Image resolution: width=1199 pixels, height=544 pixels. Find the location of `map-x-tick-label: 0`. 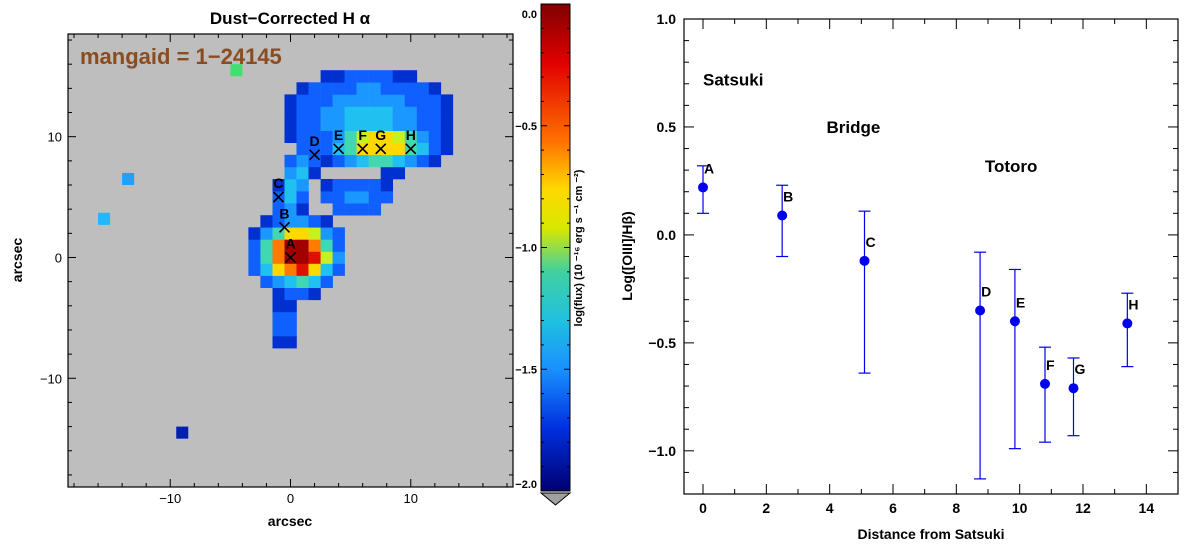

map-x-tick-label: 0 is located at coordinates (290, 498).